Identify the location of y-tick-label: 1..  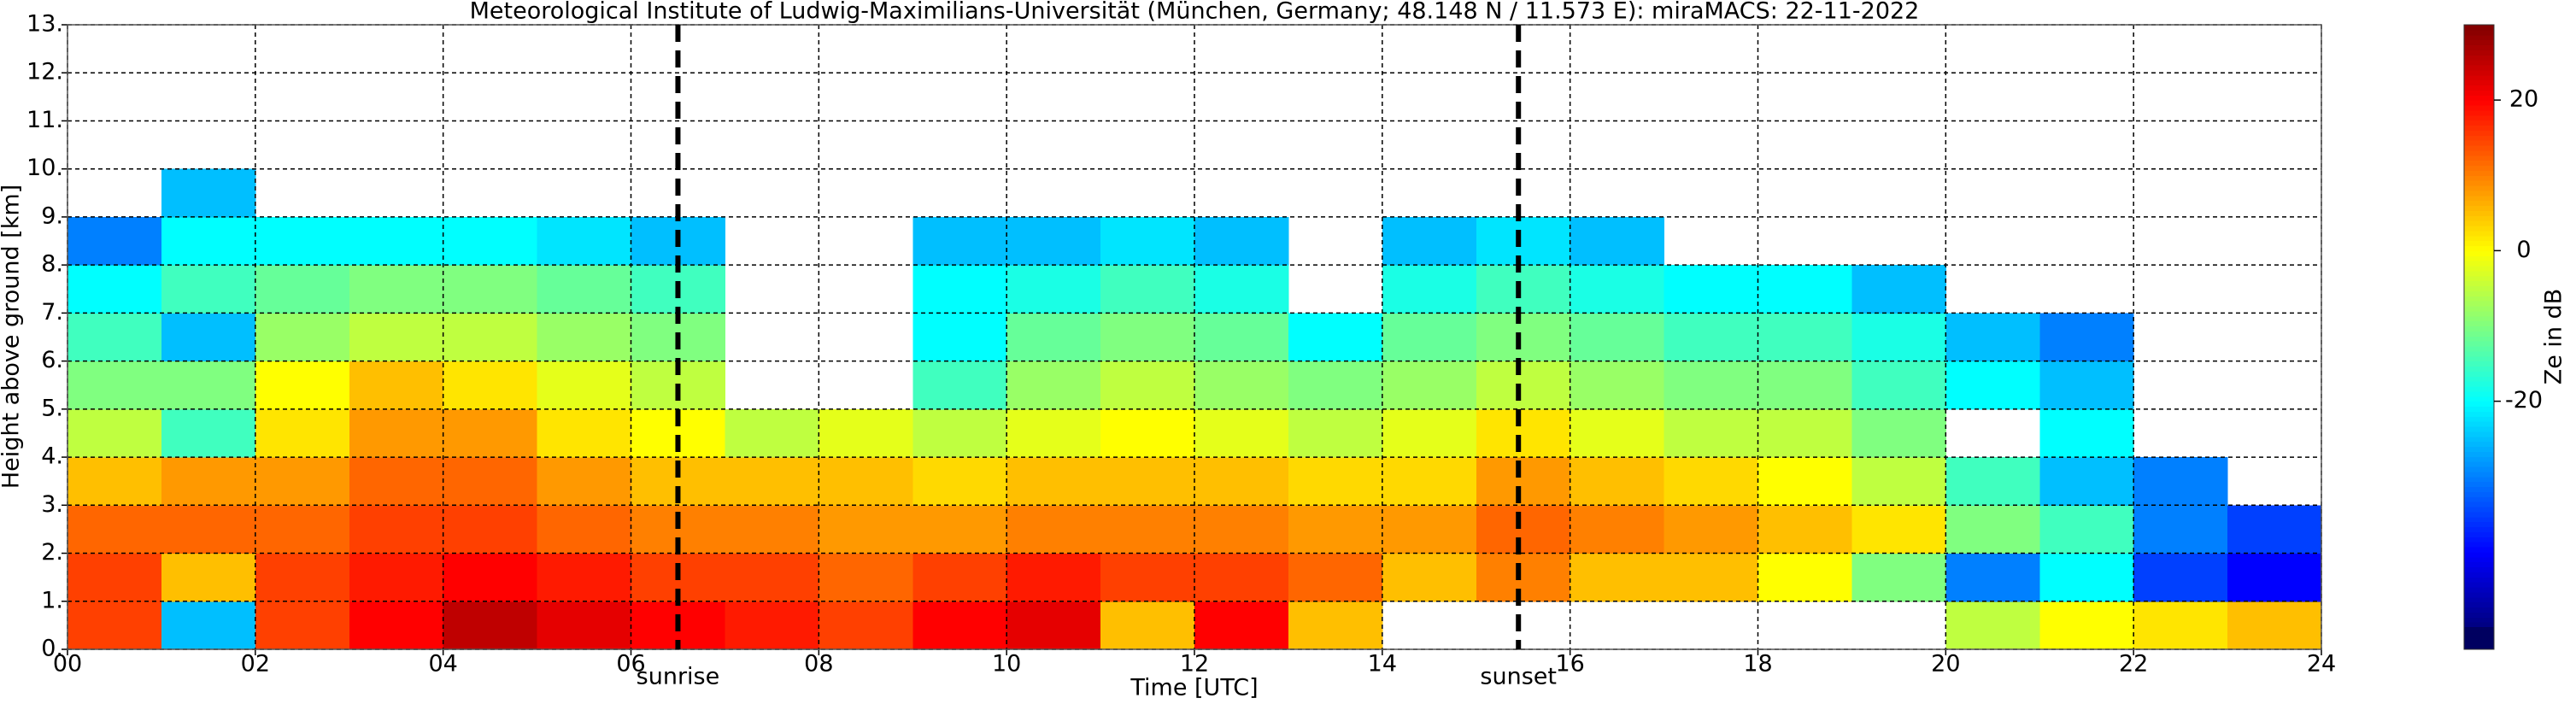
(52, 600).